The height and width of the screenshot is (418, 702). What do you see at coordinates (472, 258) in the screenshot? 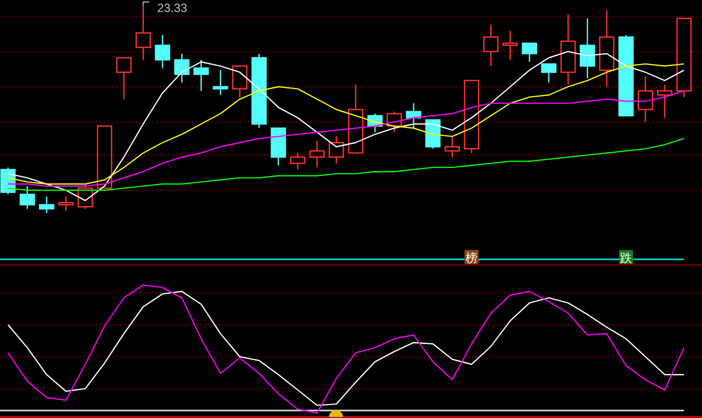
I see `text: 榜` at bounding box center [472, 258].